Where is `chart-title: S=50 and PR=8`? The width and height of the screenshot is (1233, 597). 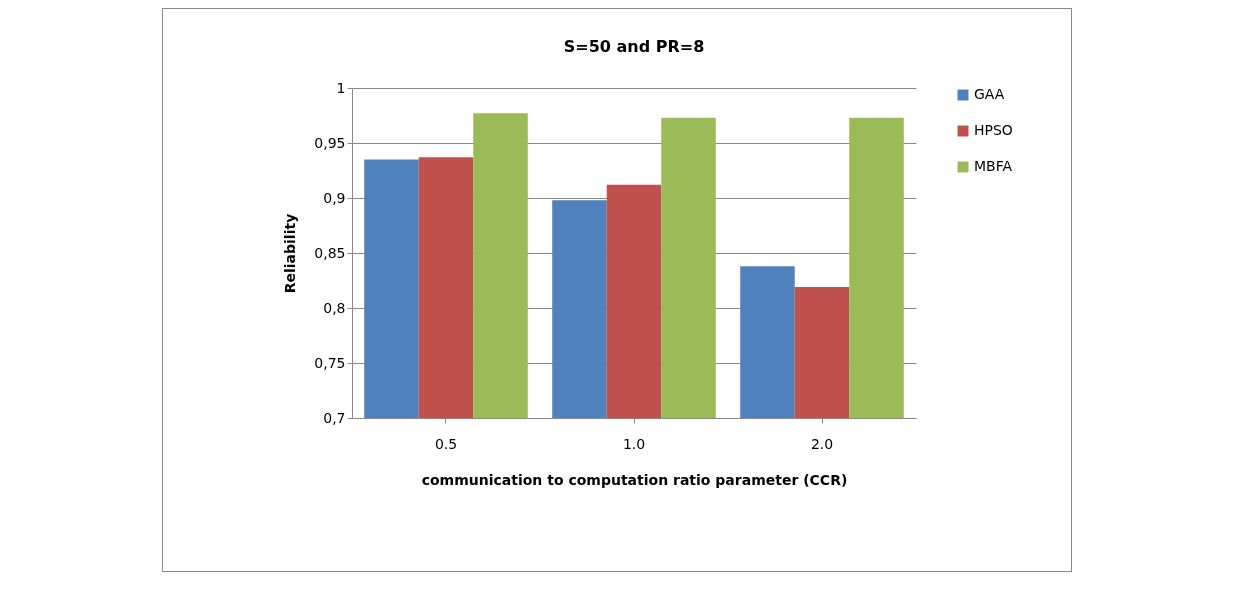
chart-title: S=50 and PR=8 is located at coordinates (634, 46).